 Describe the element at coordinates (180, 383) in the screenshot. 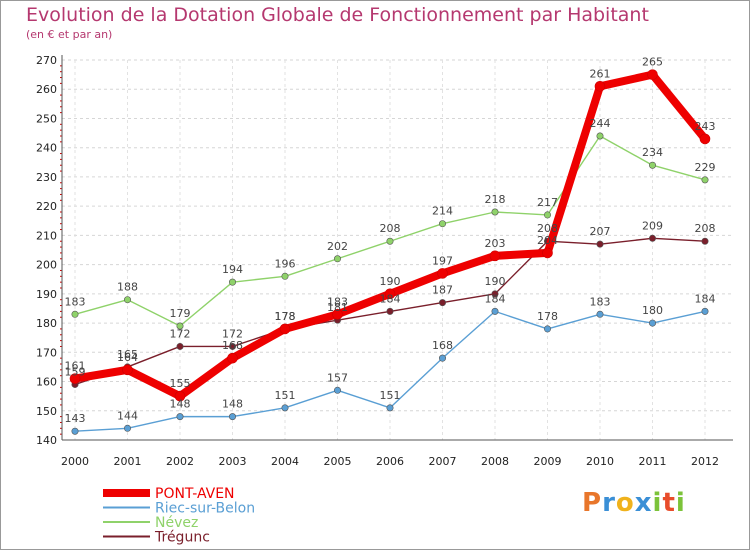

I see `data-label-pont-aven: 155` at that location.